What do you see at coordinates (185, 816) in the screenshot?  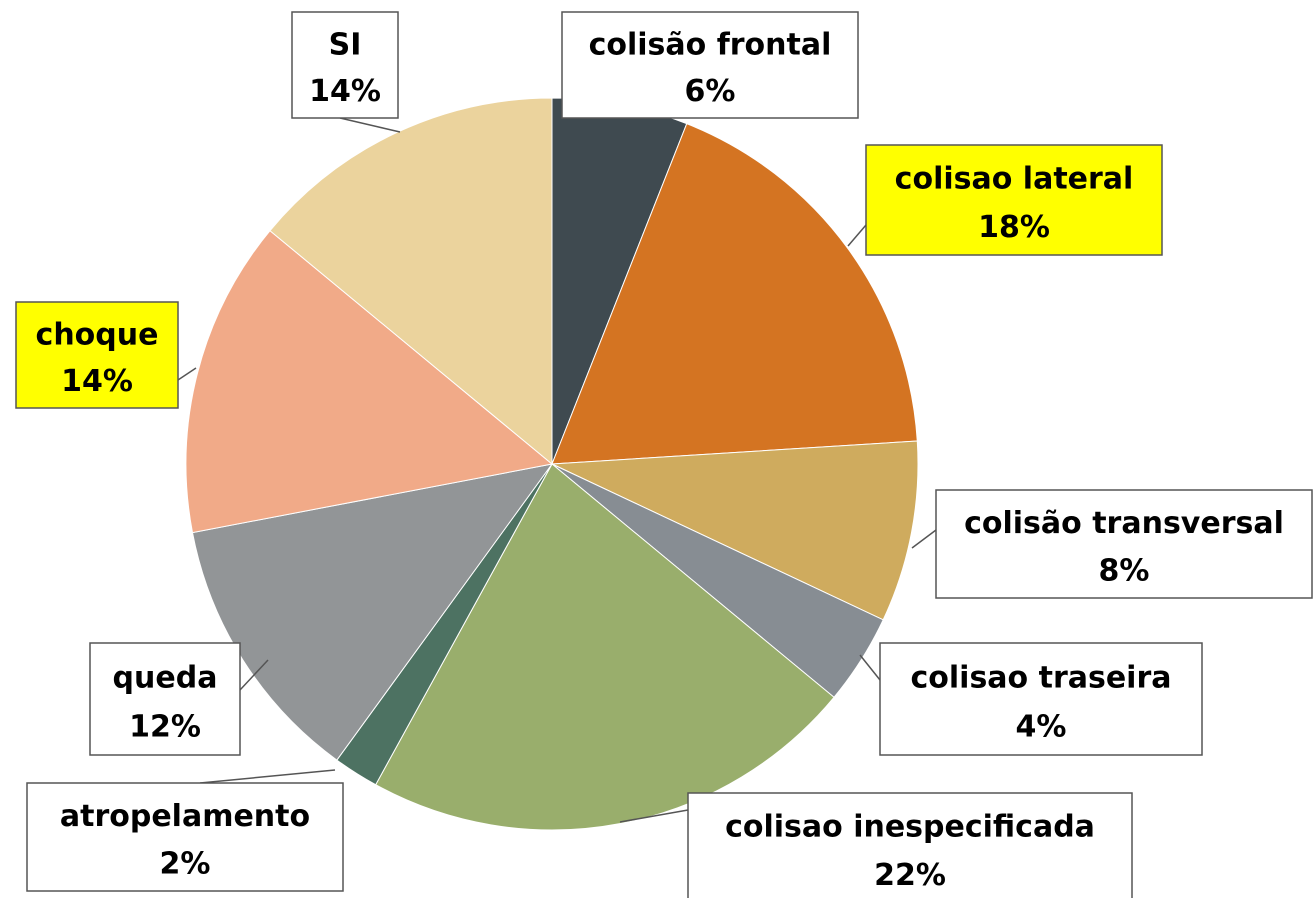 I see `slice-label: atropelamento` at bounding box center [185, 816].